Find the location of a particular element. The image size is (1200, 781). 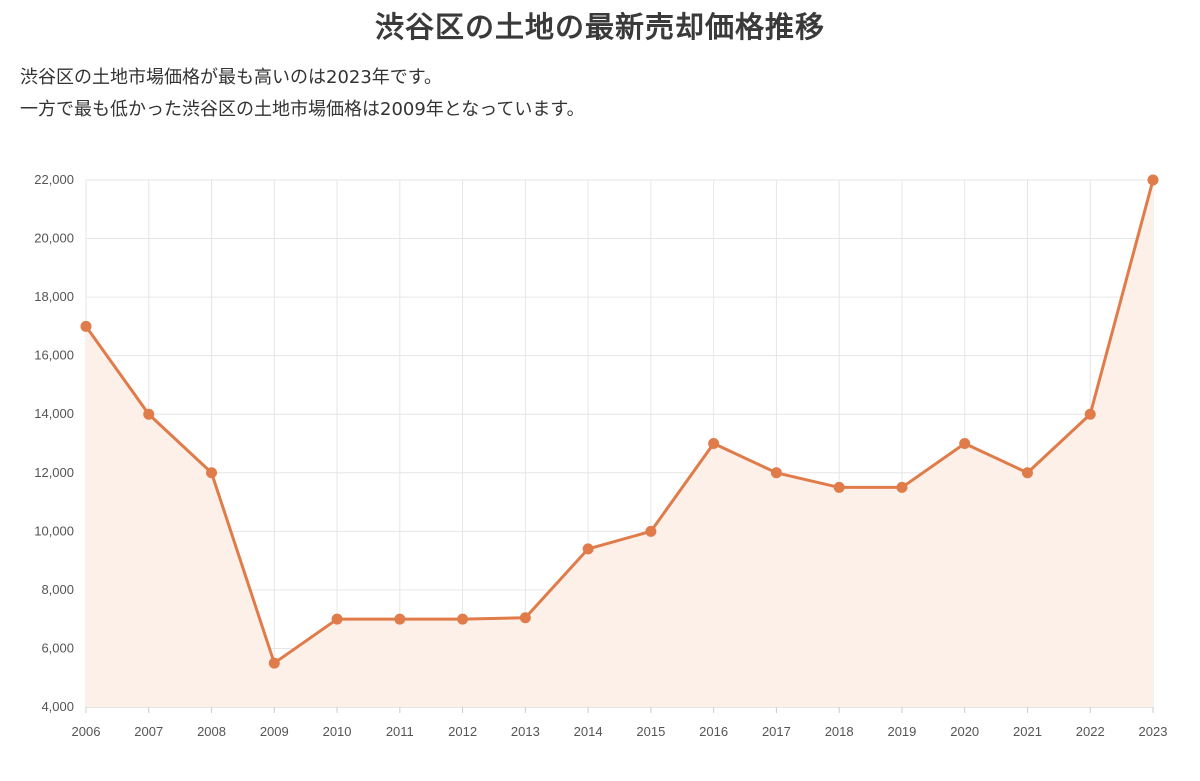

x-tick-label: 2014 is located at coordinates (588, 731).